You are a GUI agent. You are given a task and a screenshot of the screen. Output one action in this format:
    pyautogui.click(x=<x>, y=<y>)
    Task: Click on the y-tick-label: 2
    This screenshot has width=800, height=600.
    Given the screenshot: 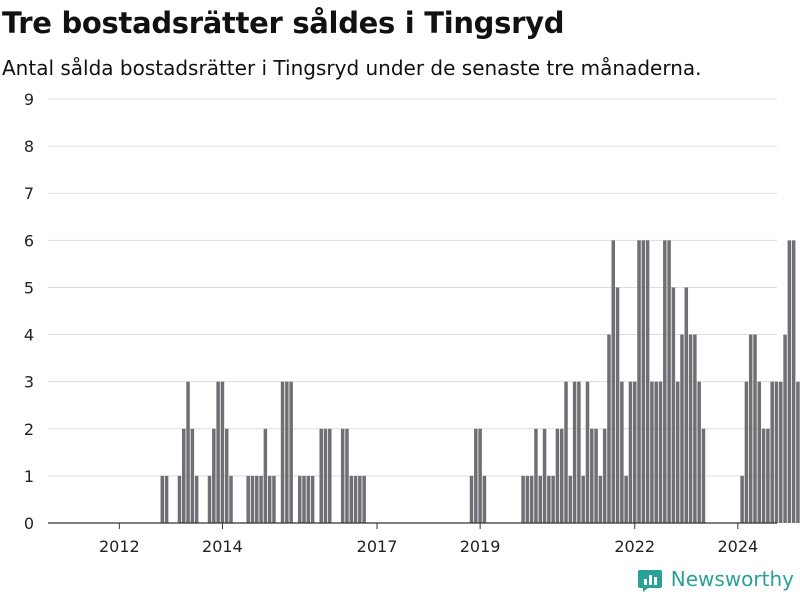 What is the action you would take?
    pyautogui.click(x=29, y=429)
    